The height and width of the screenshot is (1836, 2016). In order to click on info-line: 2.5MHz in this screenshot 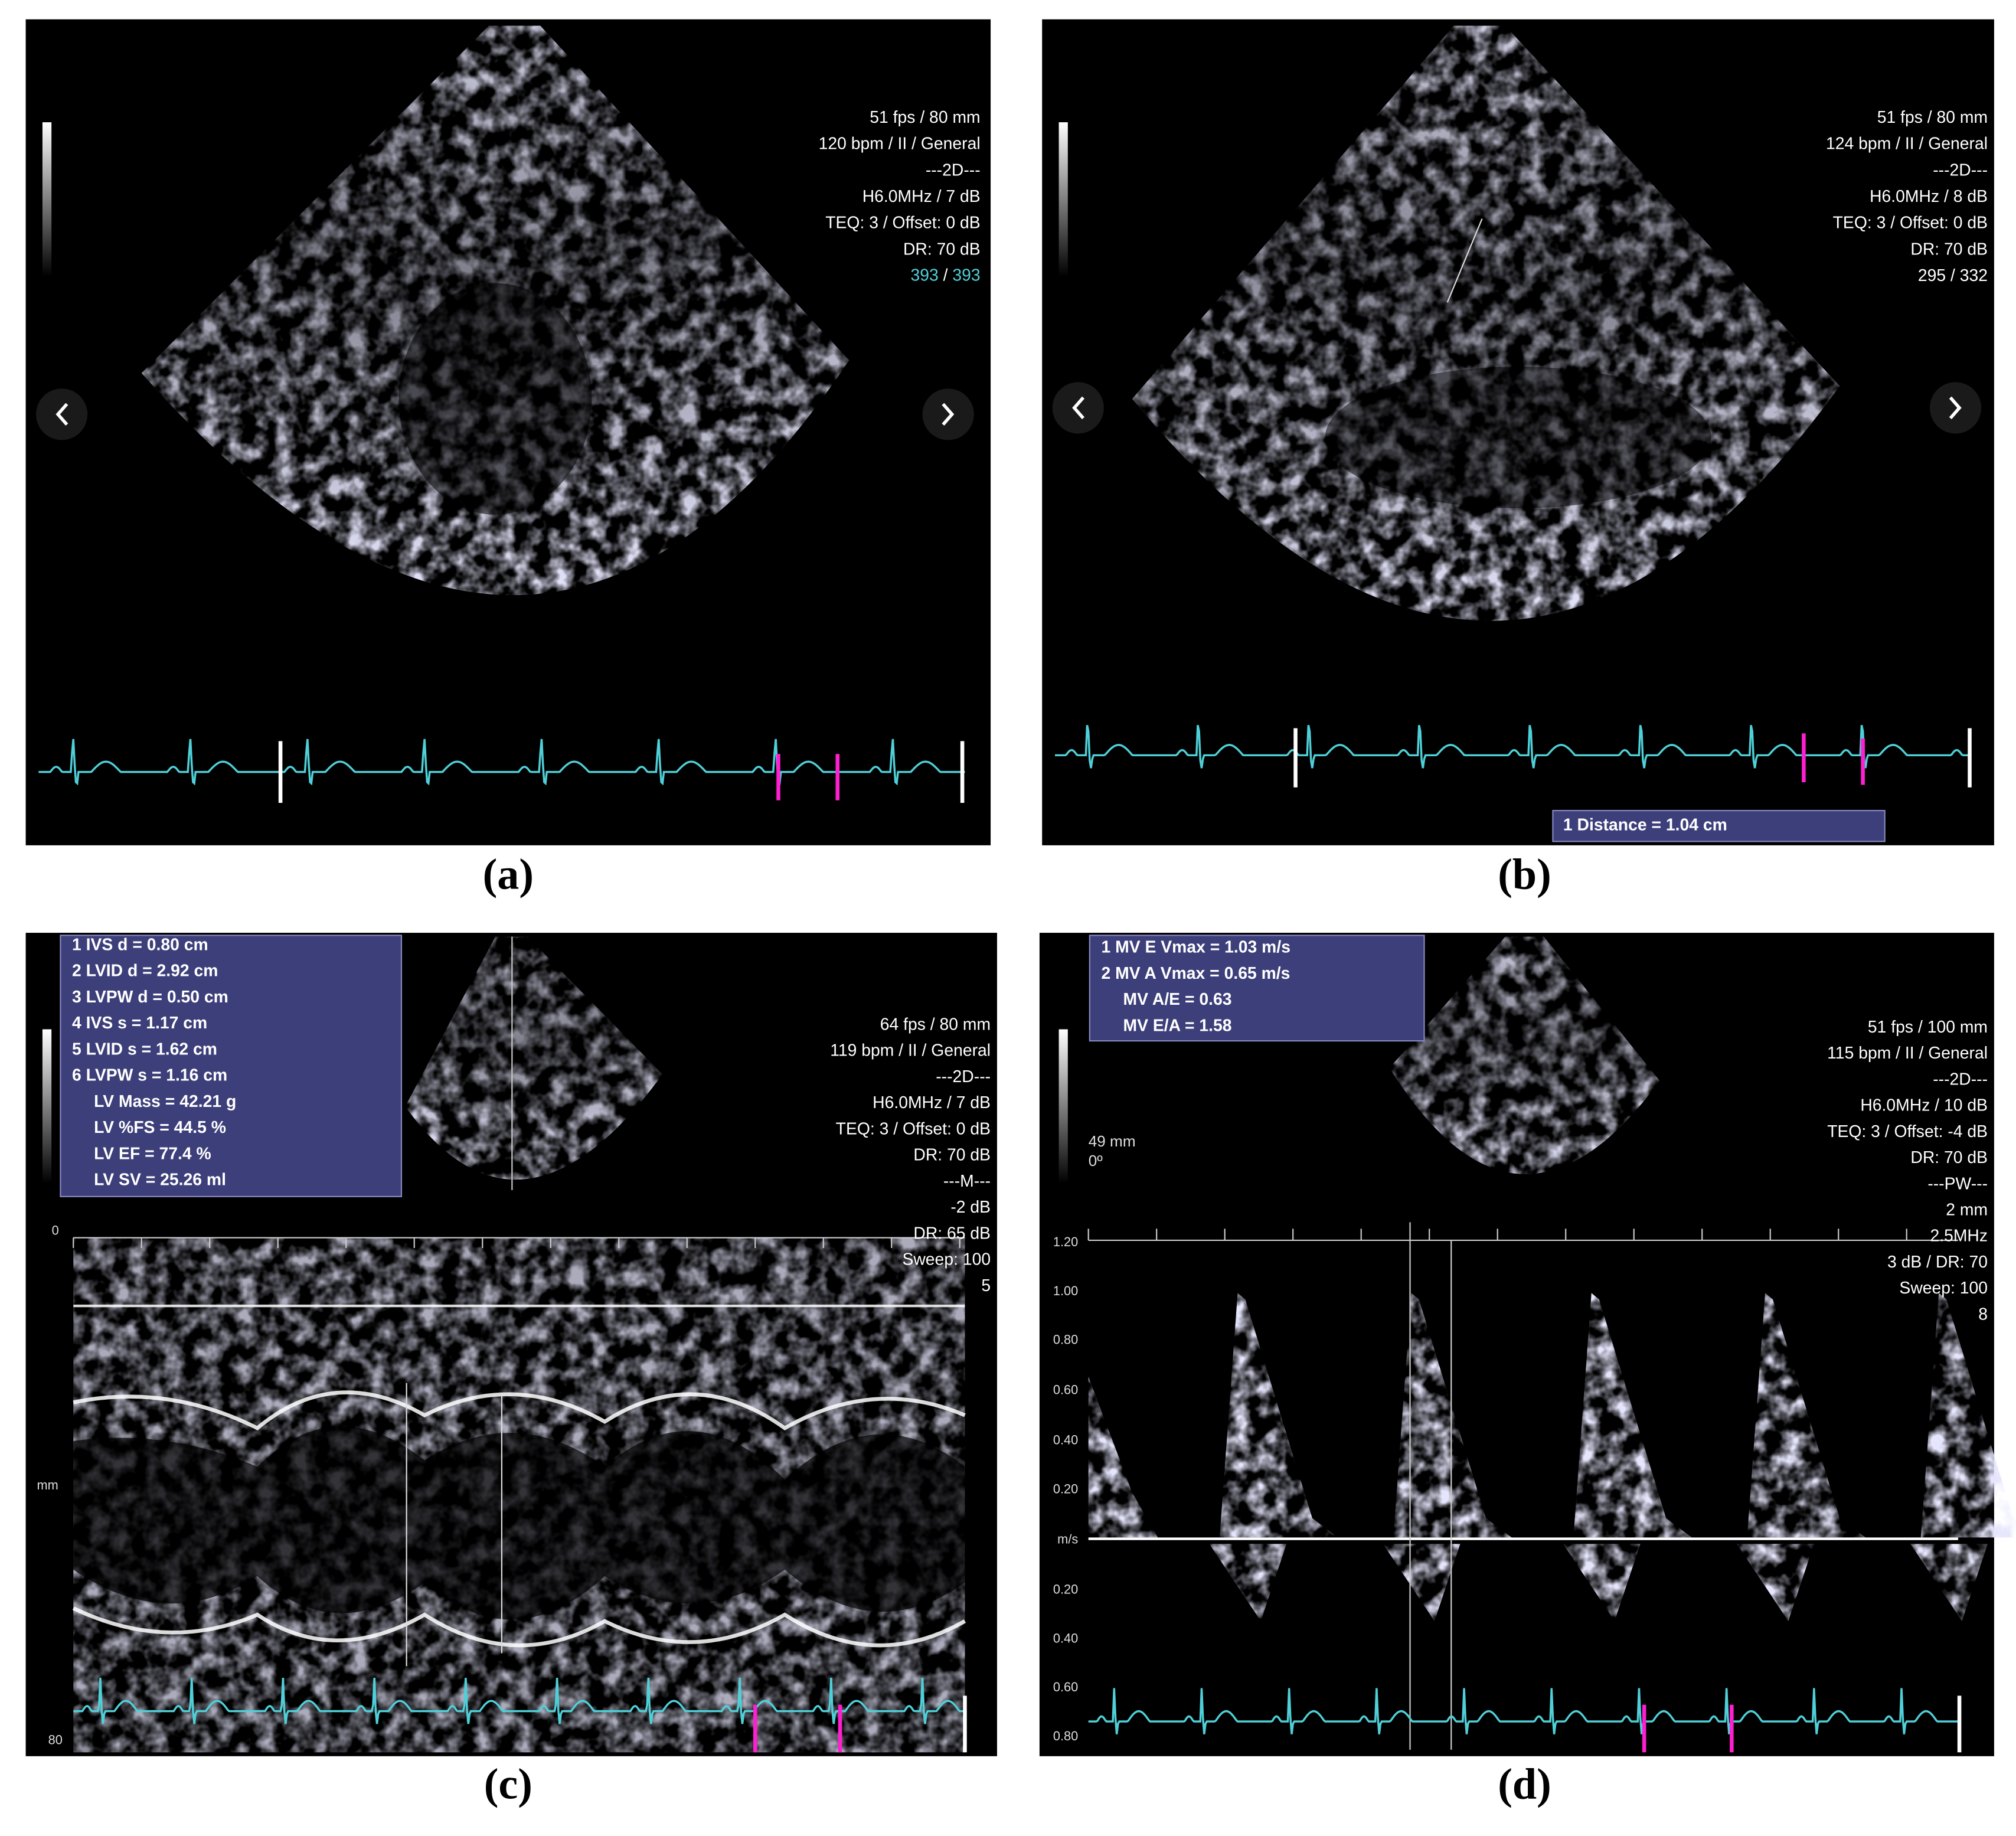, I will do `click(1959, 1236)`.